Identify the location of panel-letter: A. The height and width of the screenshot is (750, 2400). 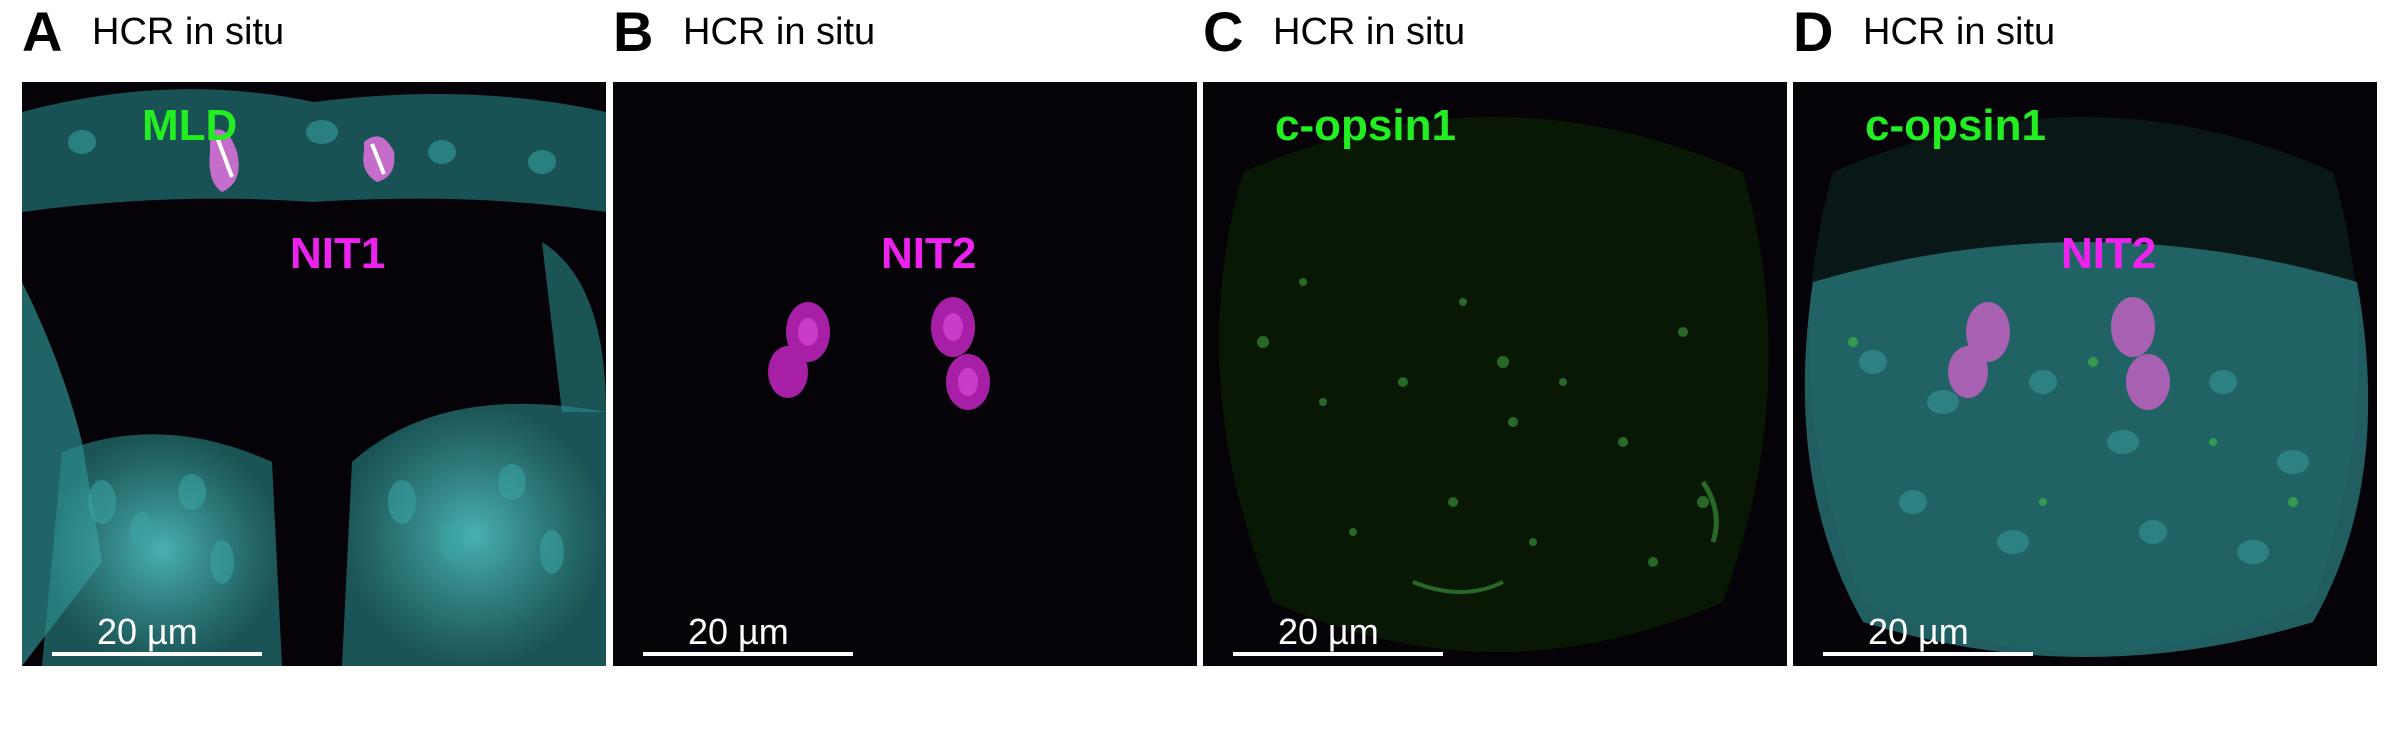
(42, 31).